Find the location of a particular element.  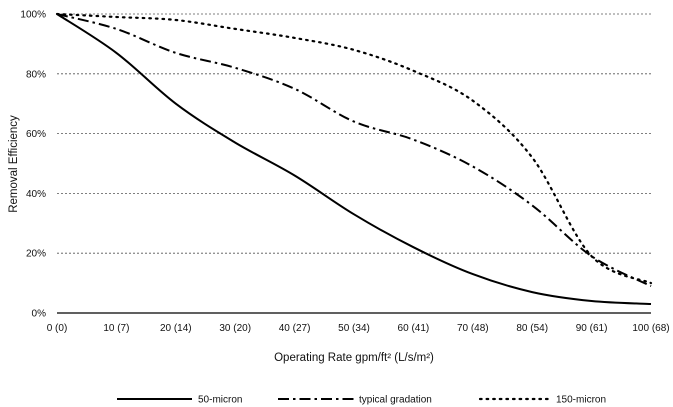

x-tick-label: 60 (41) is located at coordinates (414, 328).